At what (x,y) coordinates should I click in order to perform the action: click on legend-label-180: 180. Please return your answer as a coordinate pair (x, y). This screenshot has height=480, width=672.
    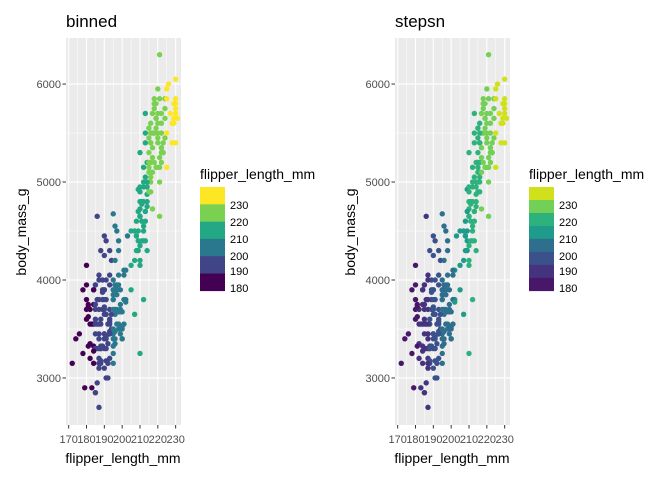
    Looking at the image, I should click on (568, 289).